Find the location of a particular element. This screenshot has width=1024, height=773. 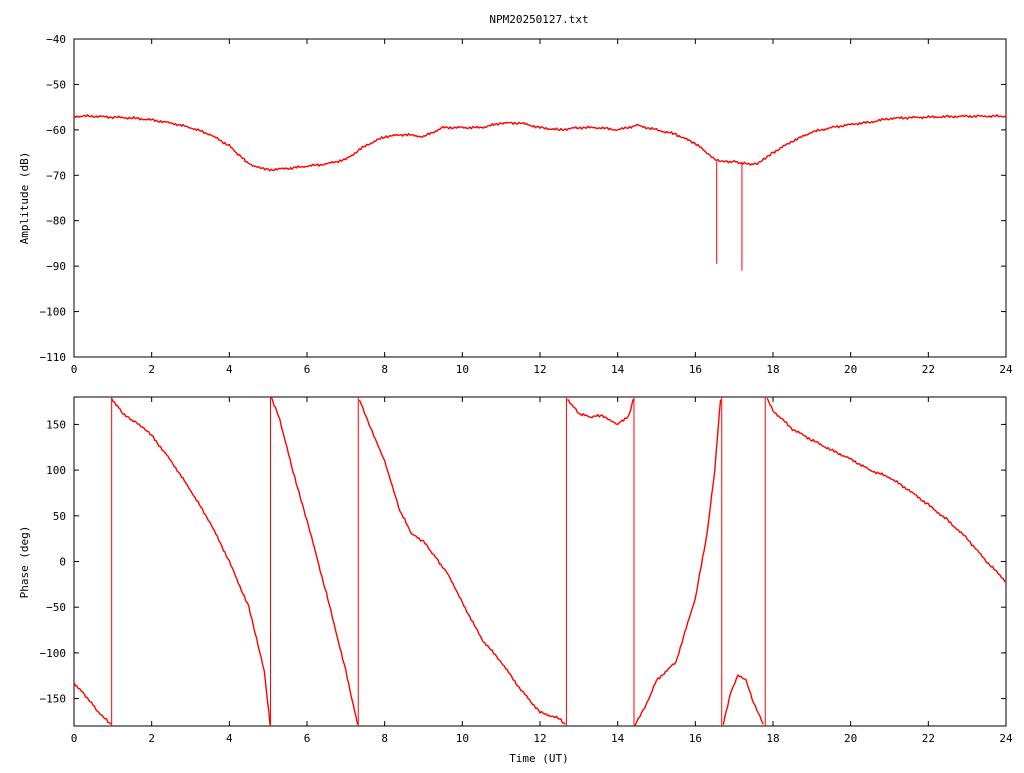

y-tick-label: 100 is located at coordinates (56, 470).